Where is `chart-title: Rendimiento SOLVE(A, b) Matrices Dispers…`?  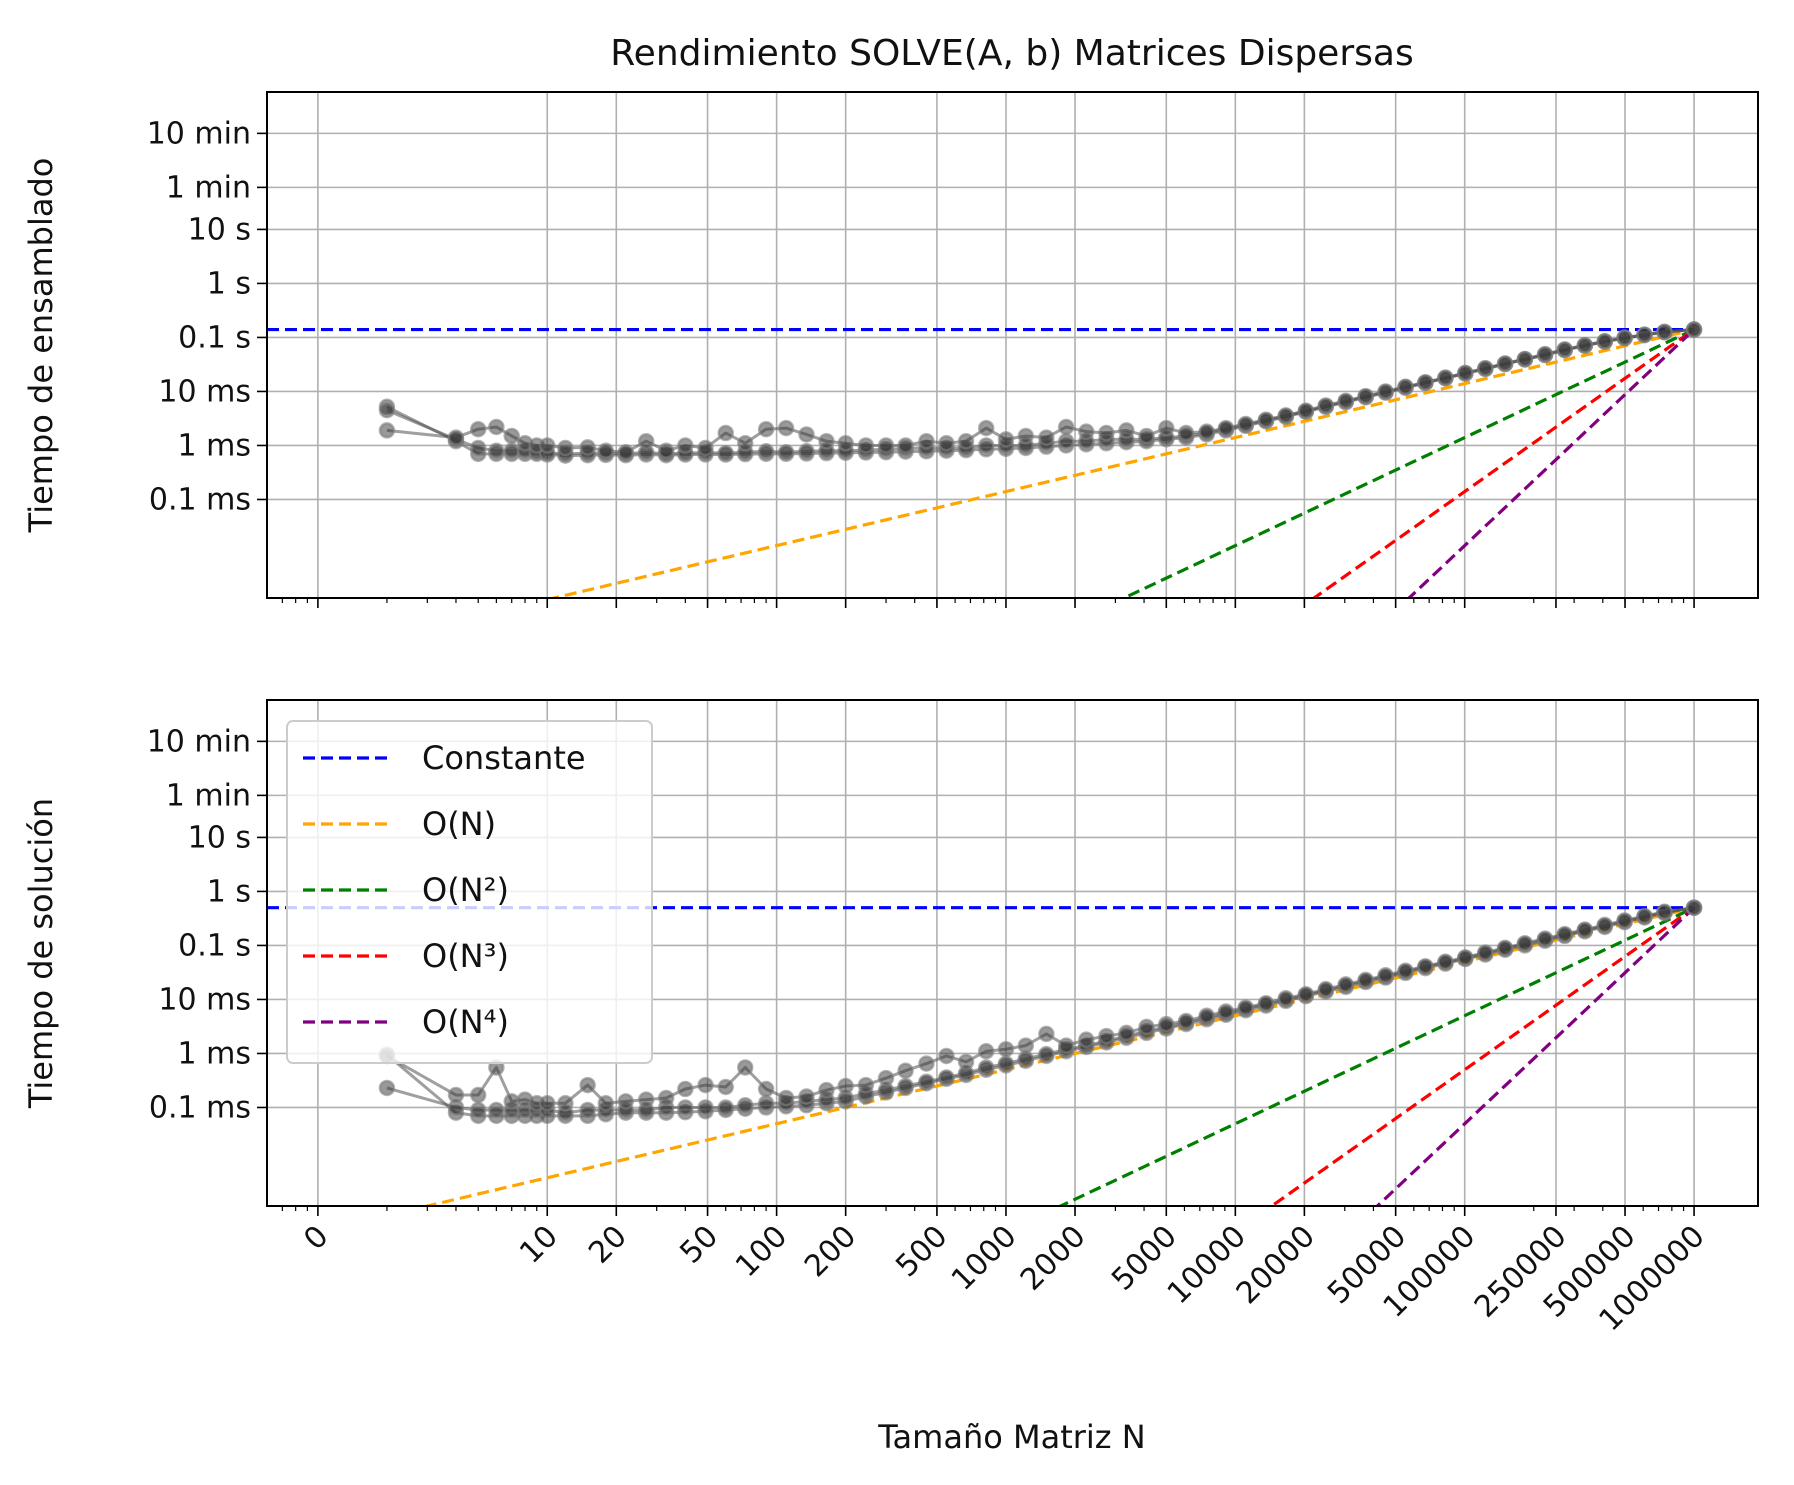 chart-title: Rendimiento SOLVE(A, b) Matrices Dispers… is located at coordinates (1011, 53).